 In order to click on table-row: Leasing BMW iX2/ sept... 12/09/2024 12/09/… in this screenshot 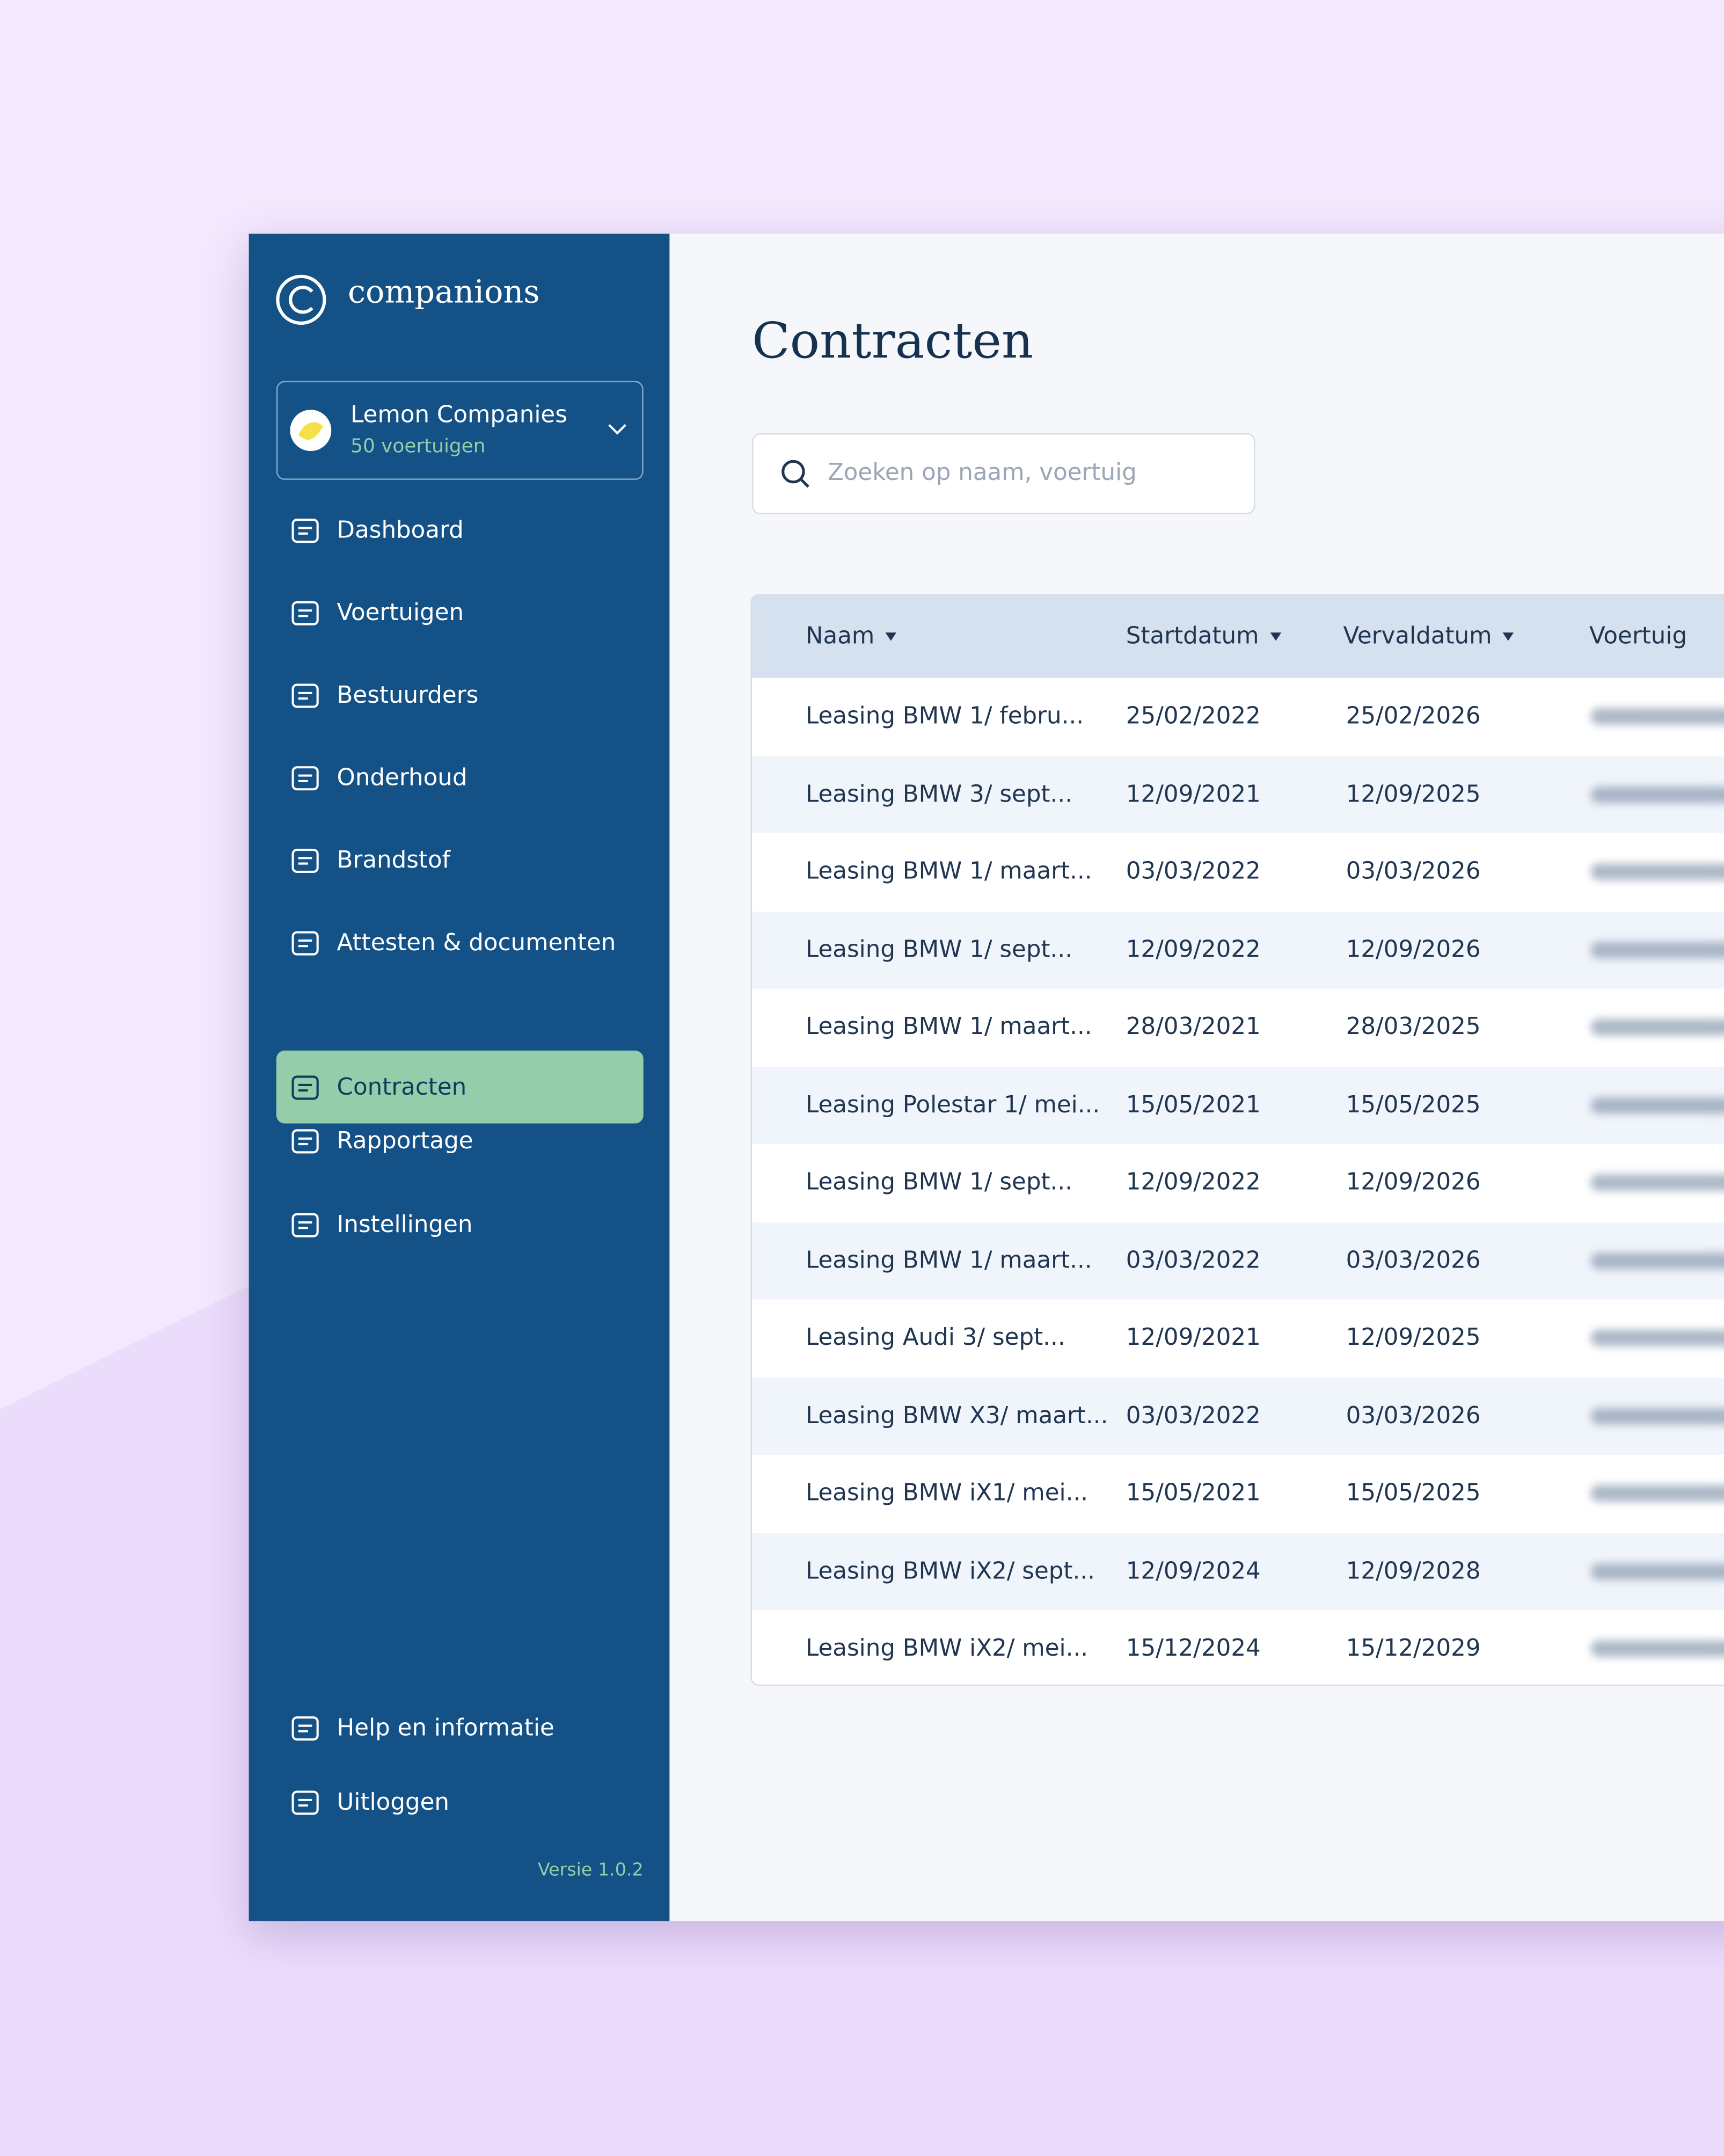, I will do `click(1238, 1571)`.